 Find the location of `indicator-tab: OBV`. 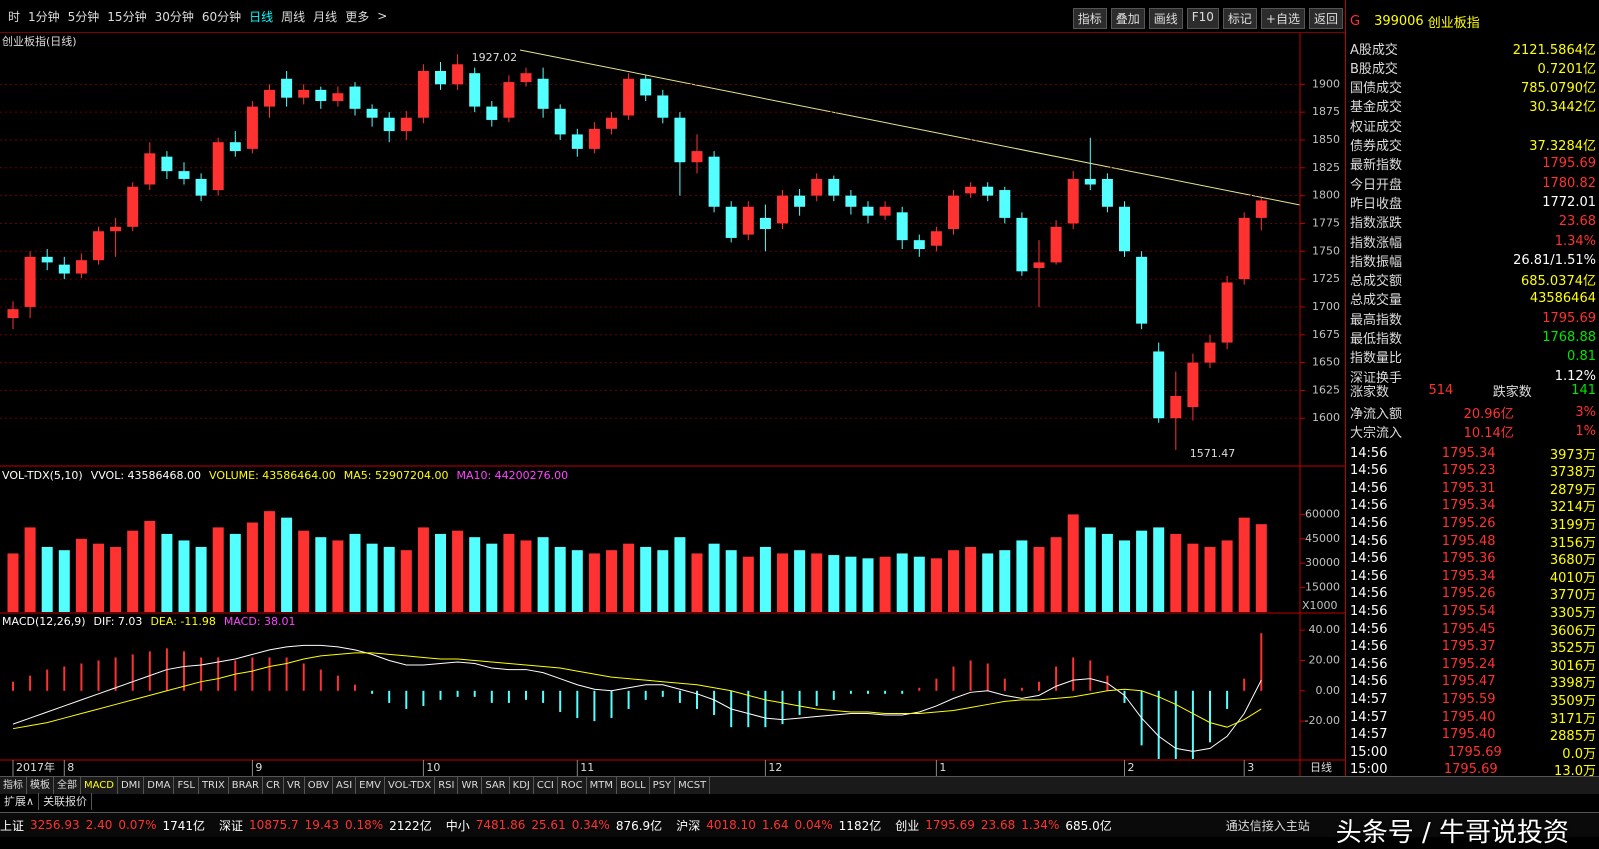

indicator-tab: OBV is located at coordinates (319, 785).